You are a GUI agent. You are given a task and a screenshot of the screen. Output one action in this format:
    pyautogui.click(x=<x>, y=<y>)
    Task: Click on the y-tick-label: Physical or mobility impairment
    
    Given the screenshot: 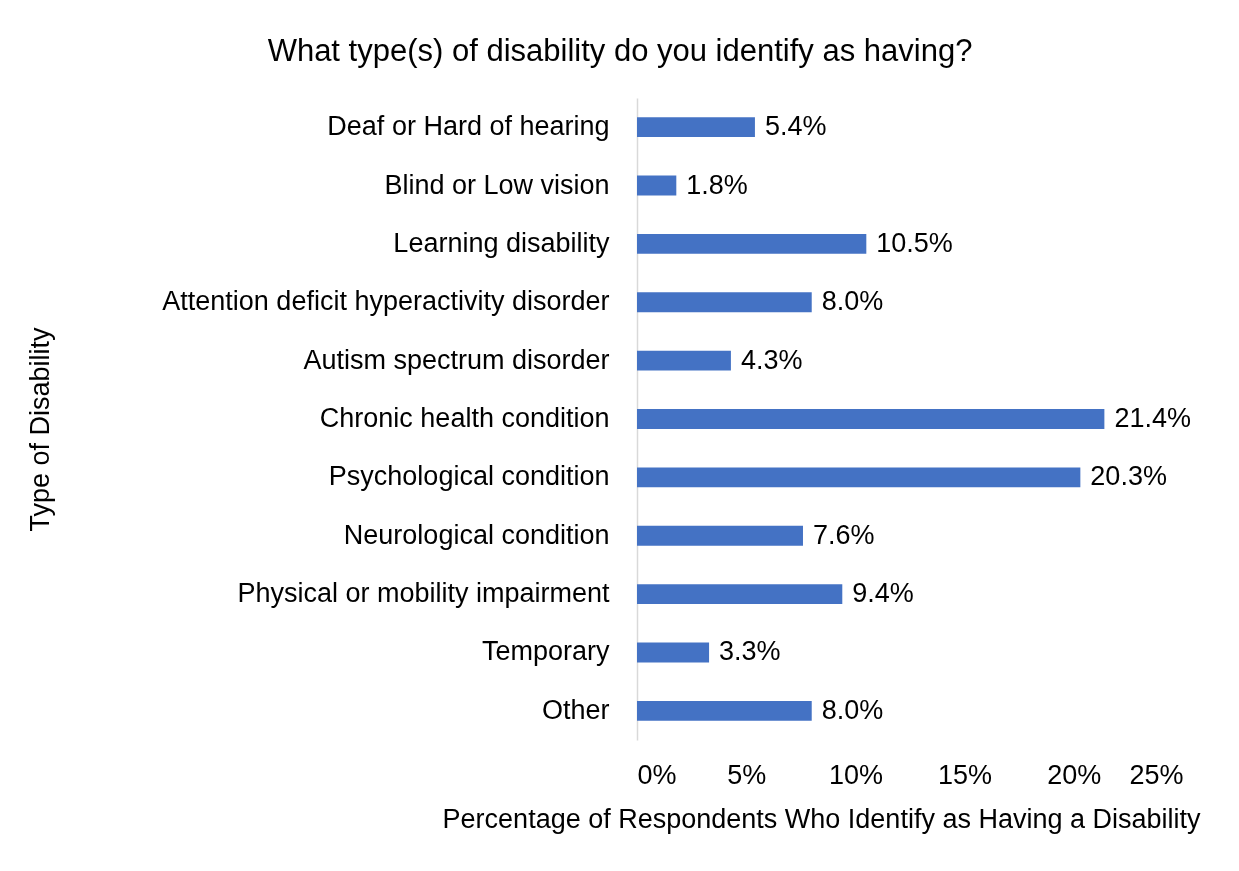 What is the action you would take?
    pyautogui.click(x=423, y=593)
    